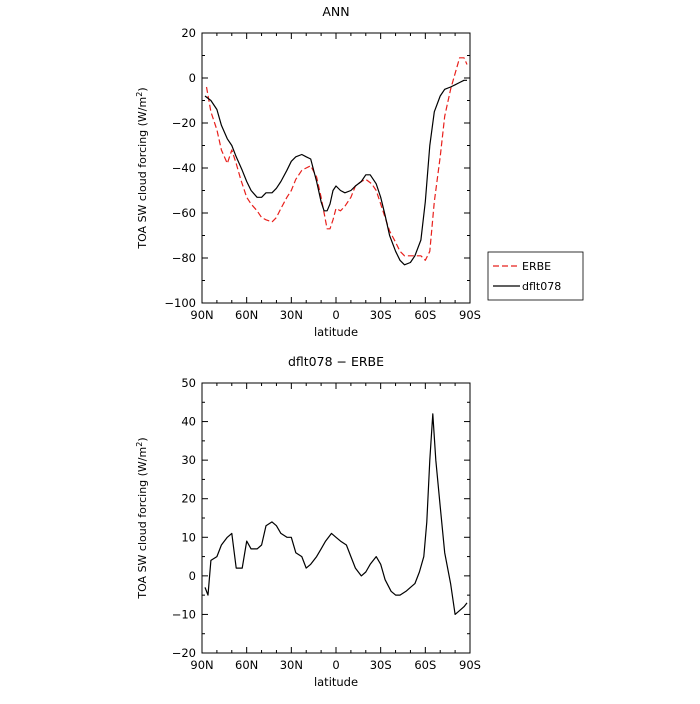  What do you see at coordinates (188, 383) in the screenshot?
I see `y-tick-label: 50` at bounding box center [188, 383].